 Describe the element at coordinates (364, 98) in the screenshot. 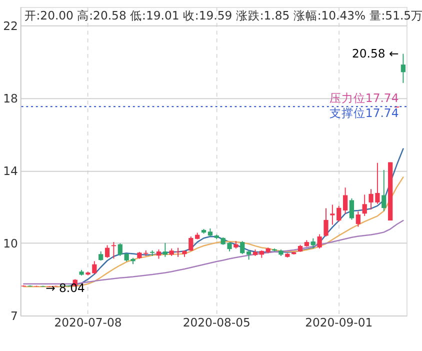

I see `annotation: 压力位17.74` at that location.